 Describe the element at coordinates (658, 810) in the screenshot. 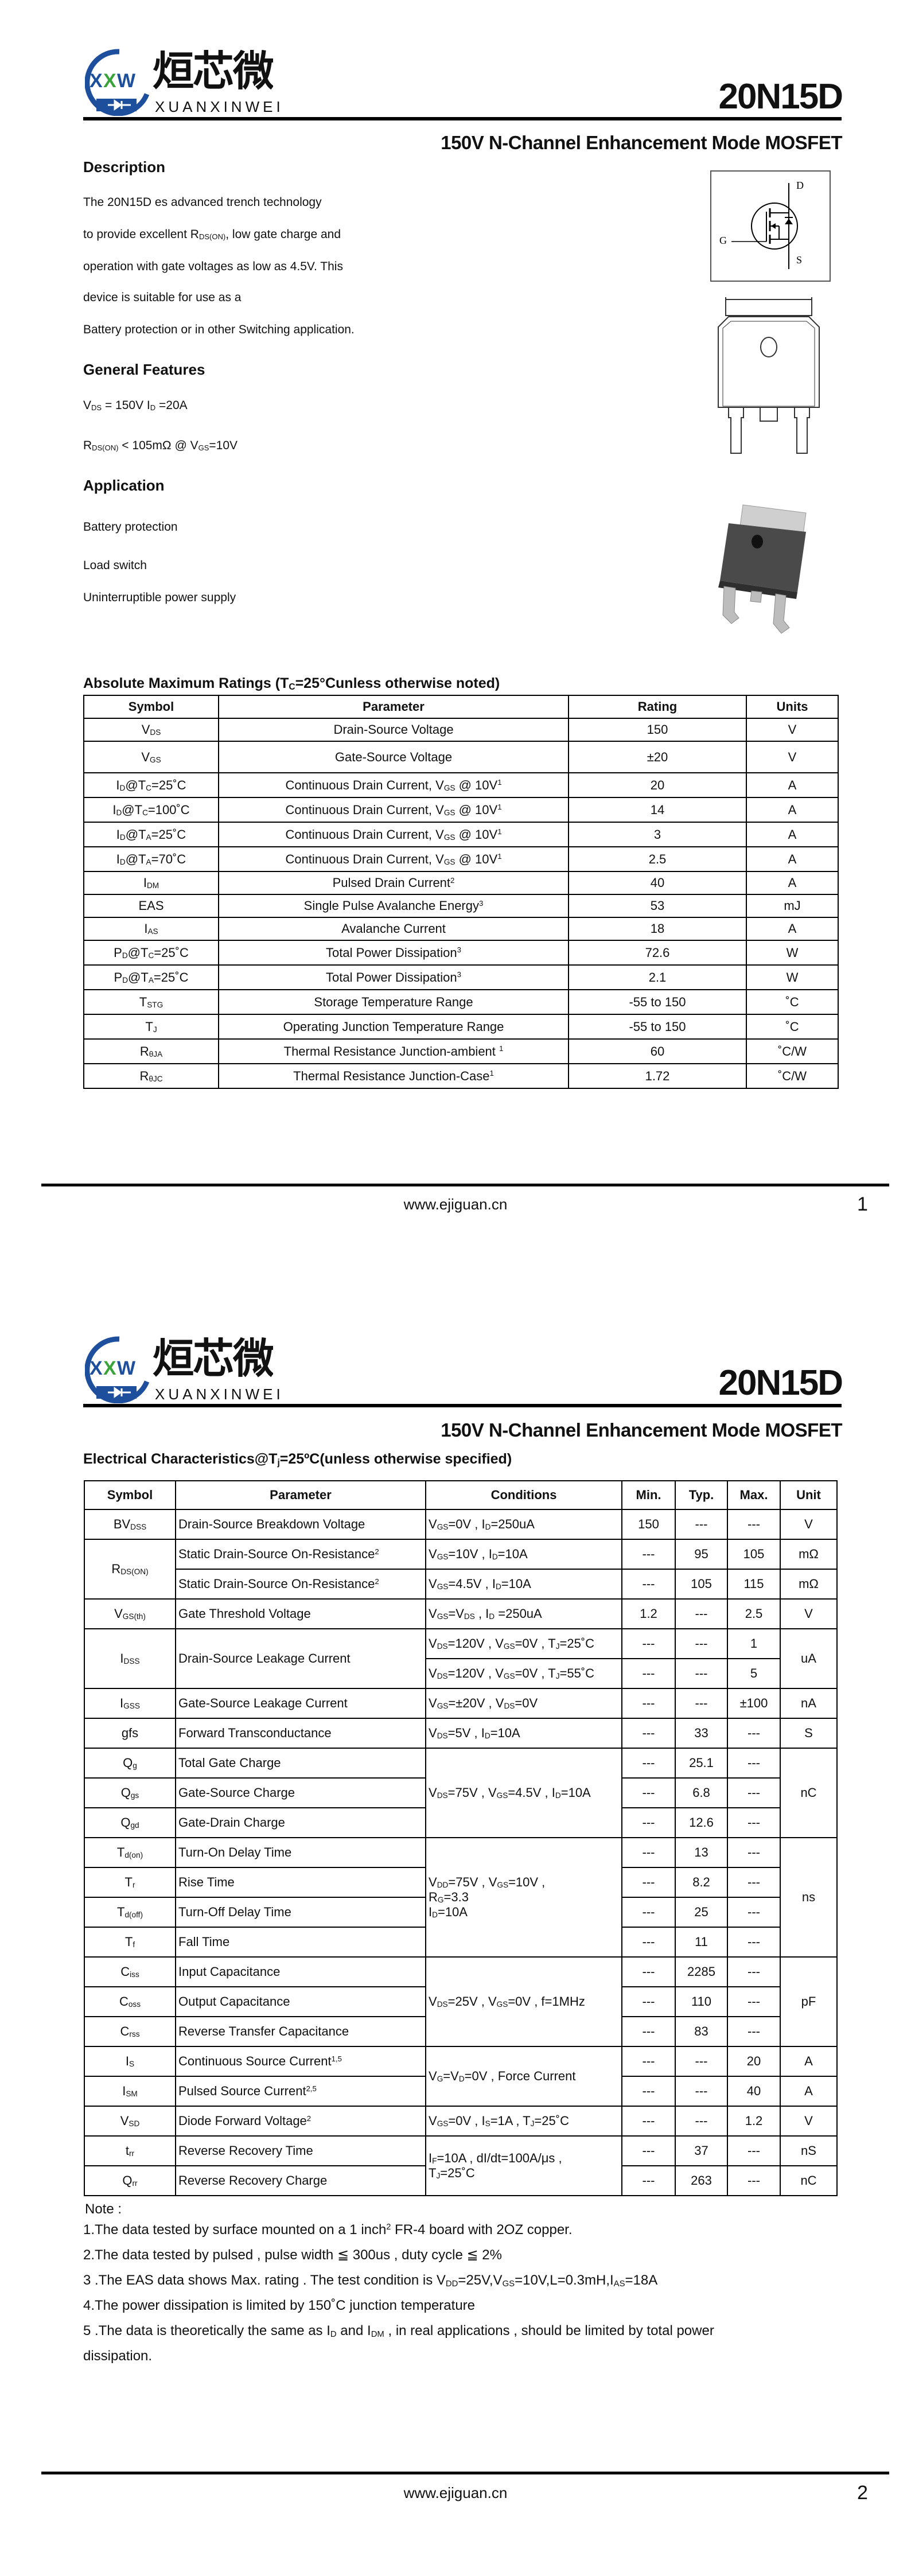

I see `rating-cell: 14` at that location.